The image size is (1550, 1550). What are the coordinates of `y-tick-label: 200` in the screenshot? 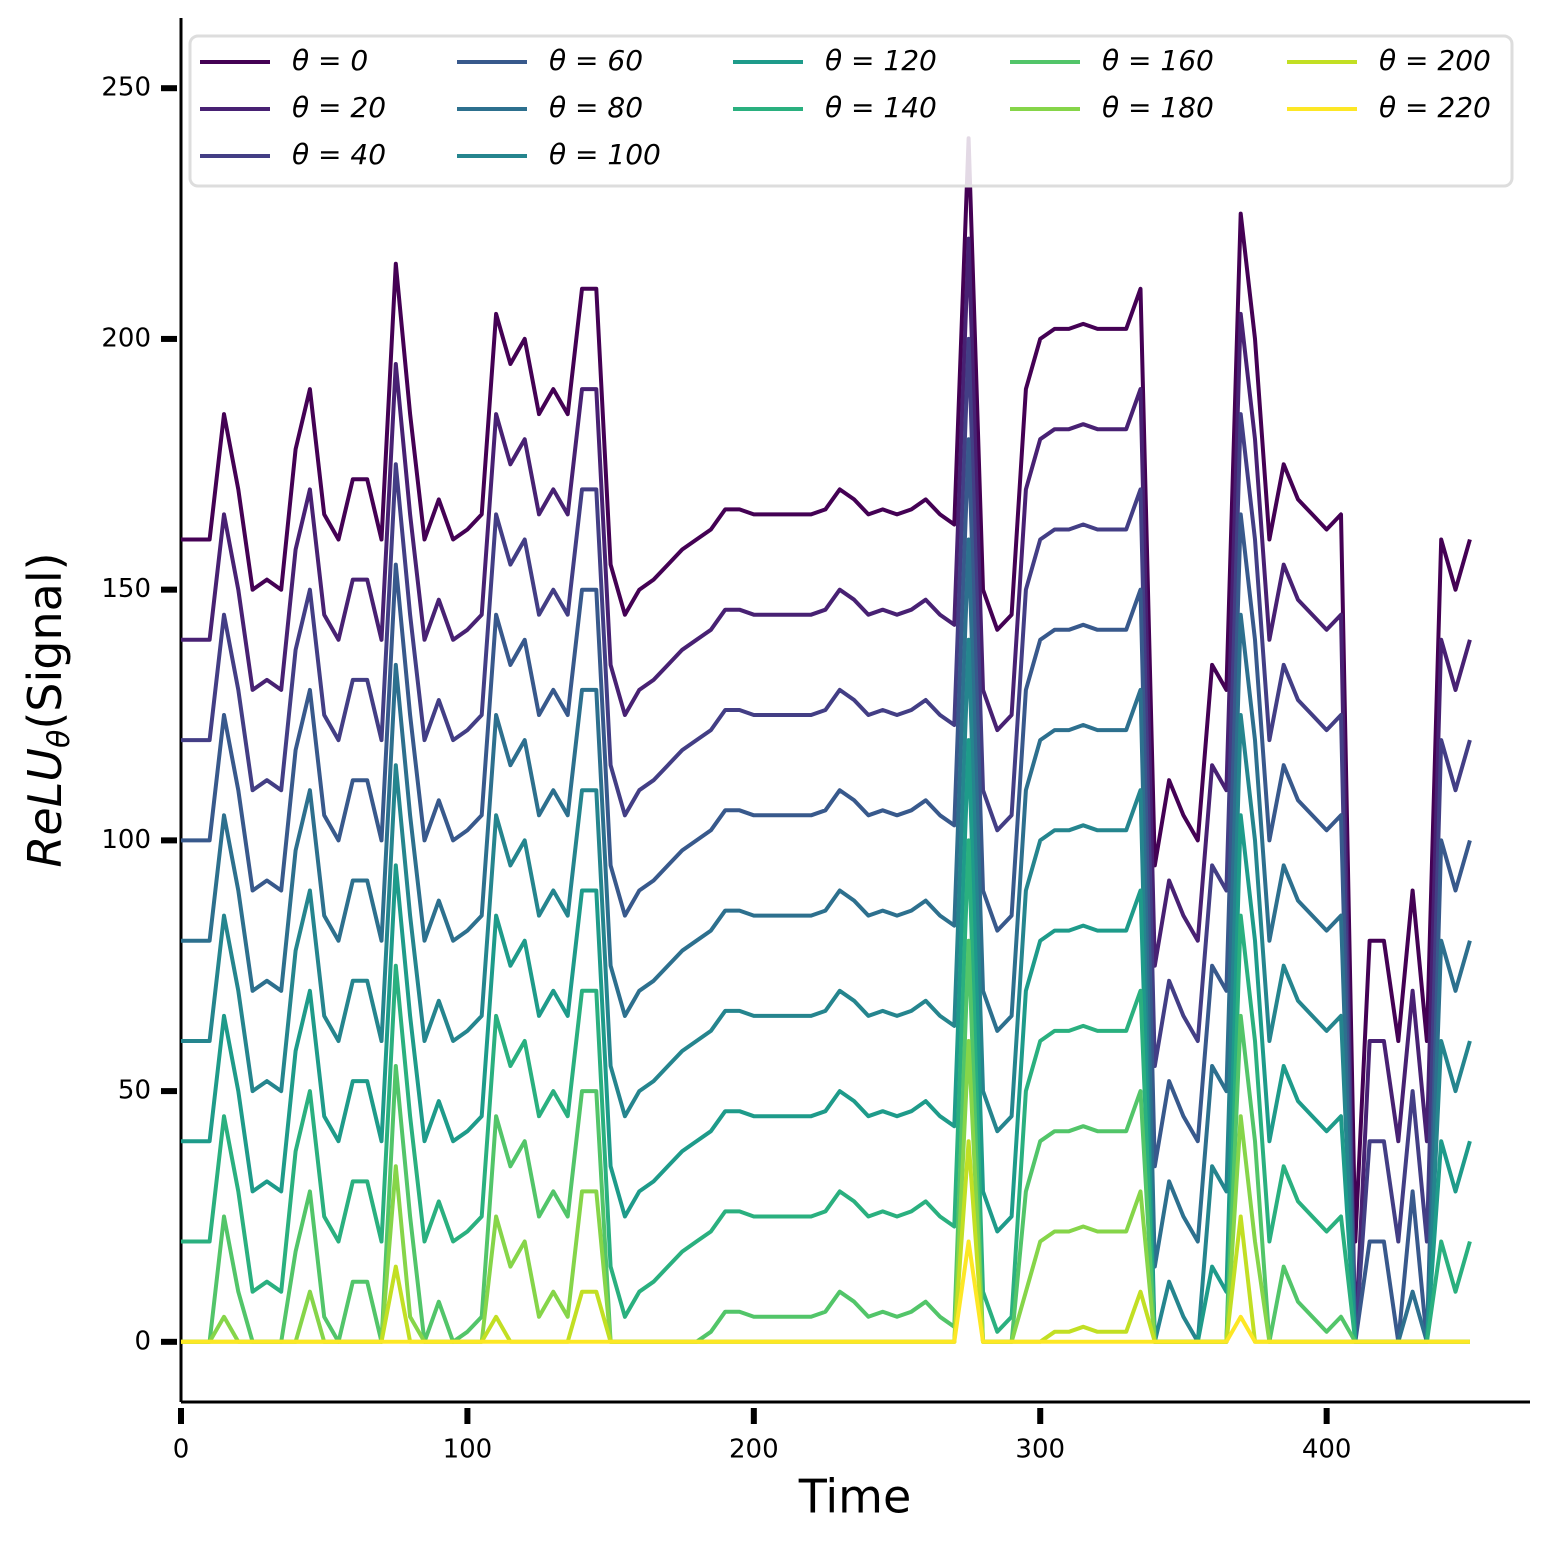 It's located at (126, 338).